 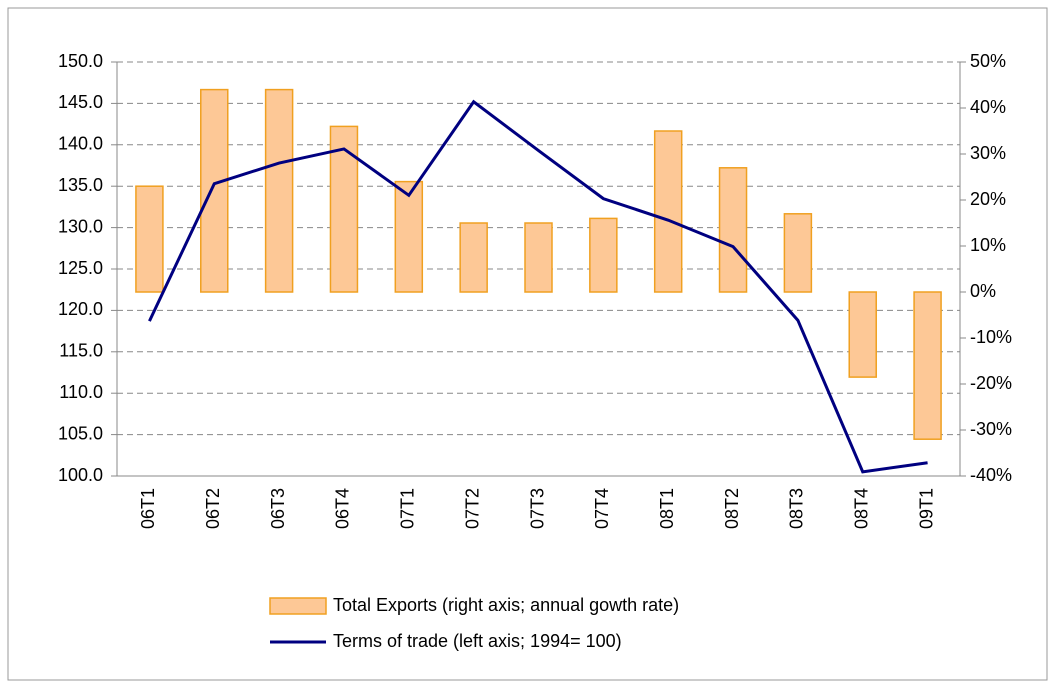 I want to click on legend-swatch, so click(x=298, y=606).